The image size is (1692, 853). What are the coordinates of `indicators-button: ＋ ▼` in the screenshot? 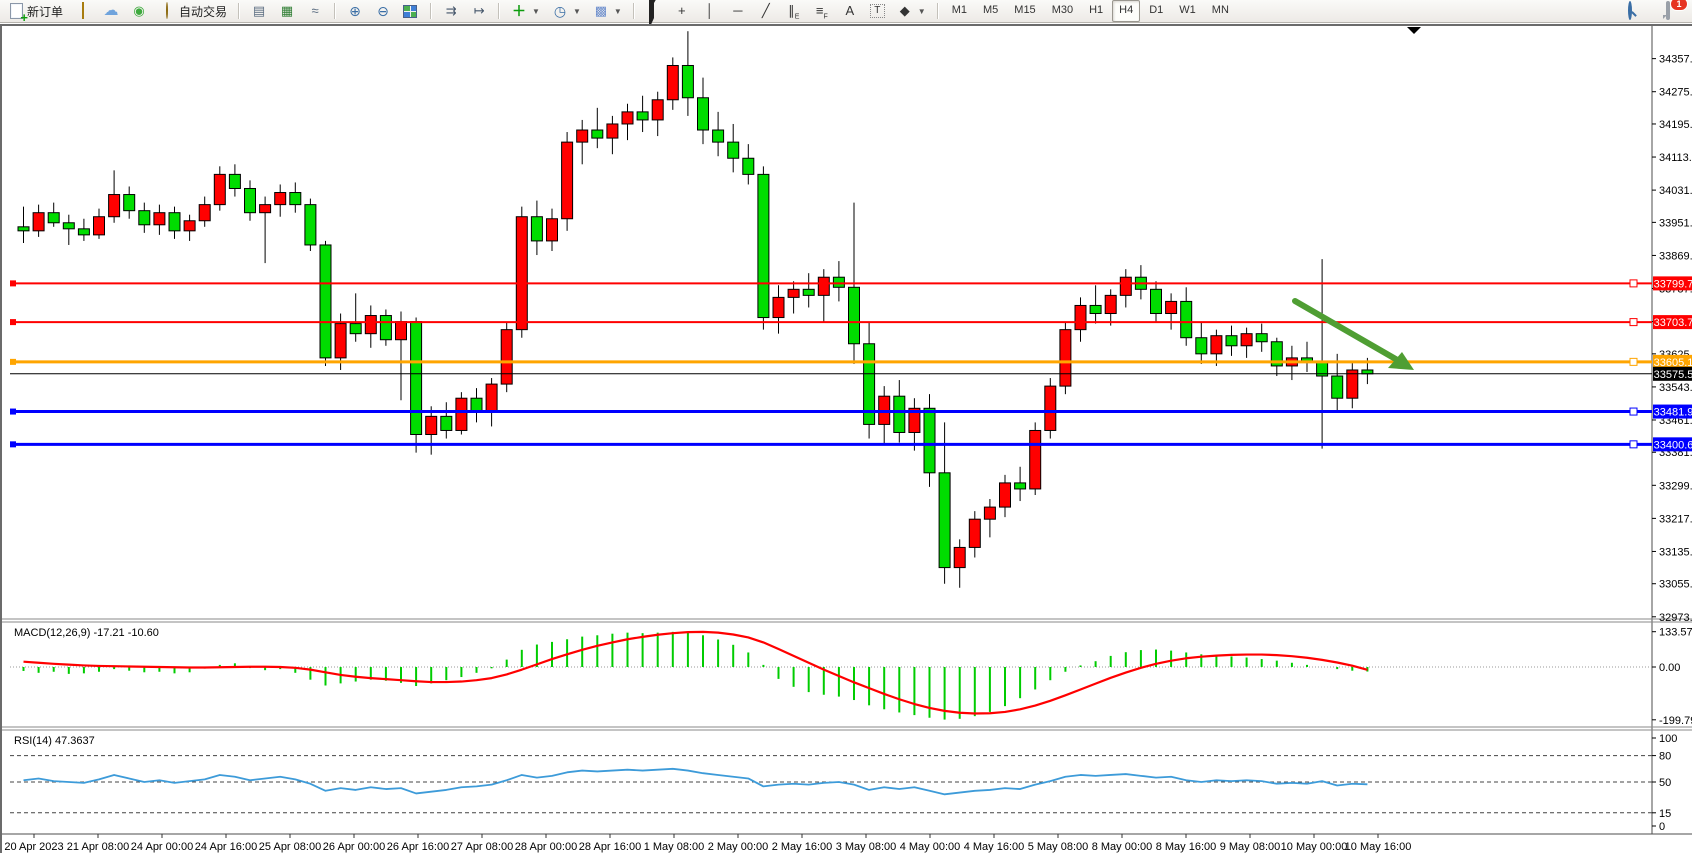 It's located at (525, 11).